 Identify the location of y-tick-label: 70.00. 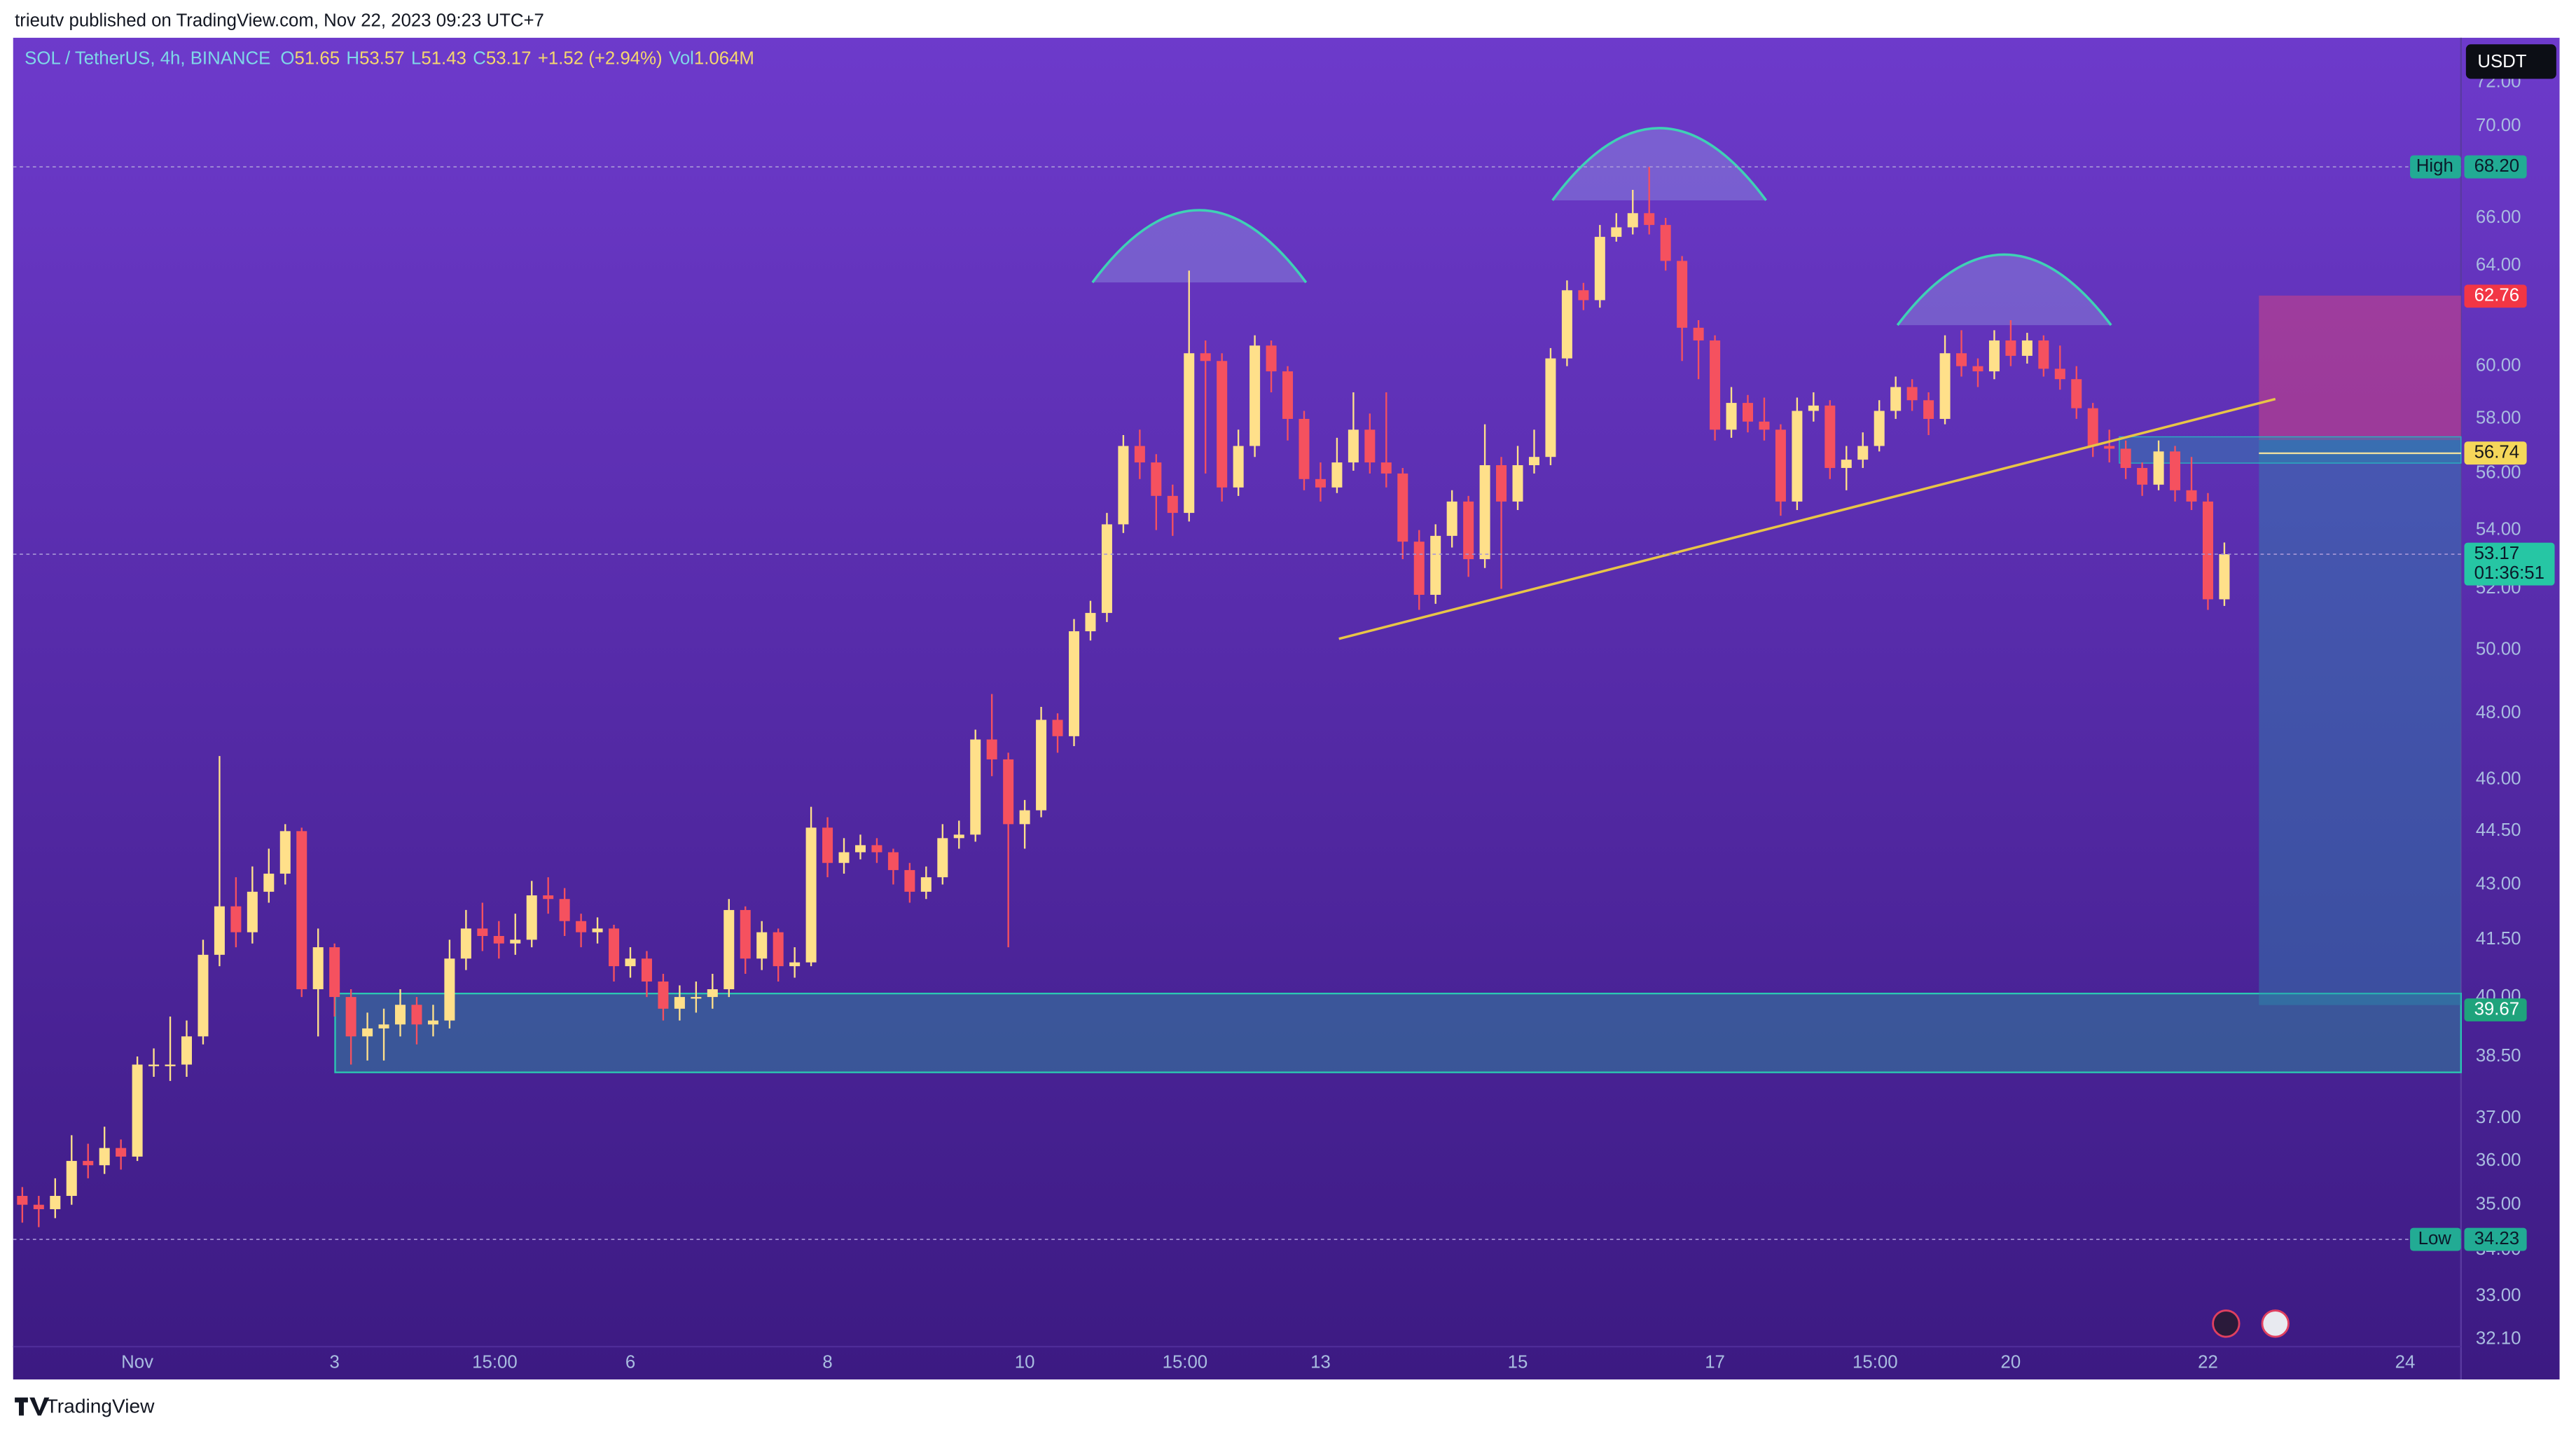
(2498, 125).